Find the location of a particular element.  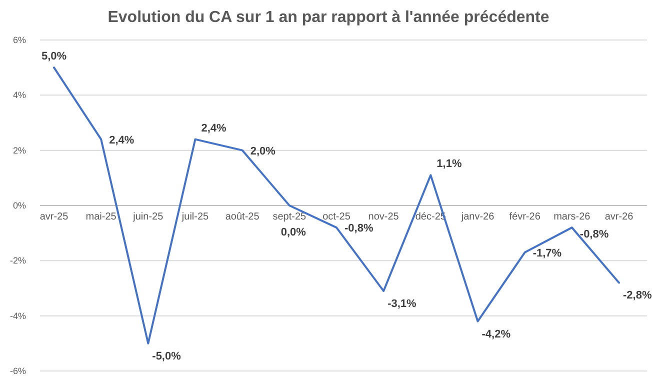

data-label: 1,1% is located at coordinates (449, 164).